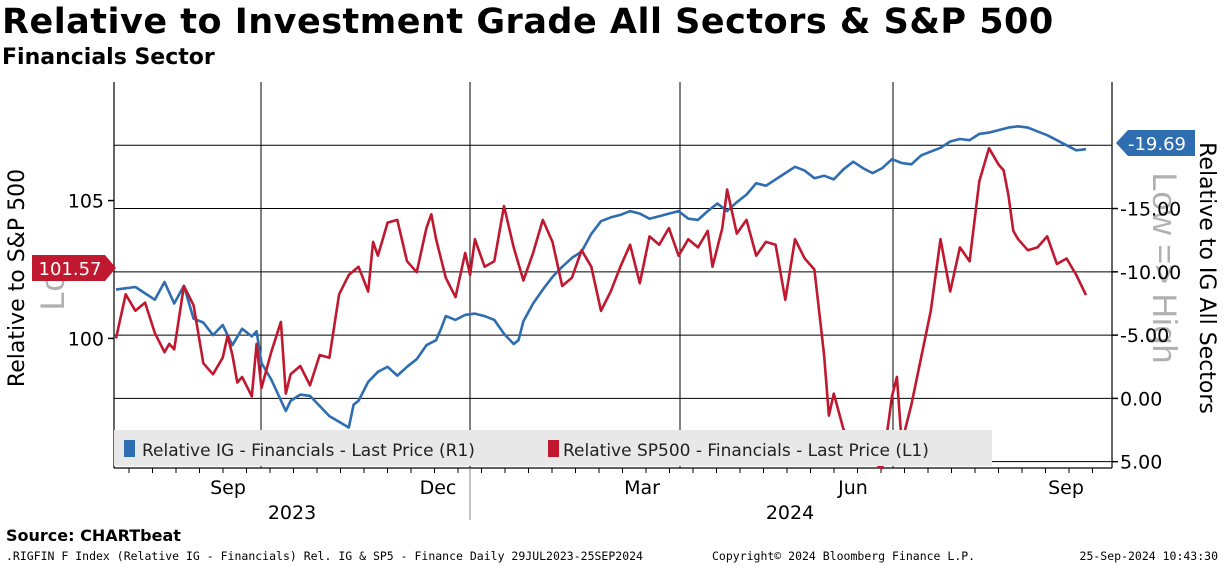 This screenshot has width=1224, height=566. I want to click on right-tick-label: -5.00, so click(1144, 336).